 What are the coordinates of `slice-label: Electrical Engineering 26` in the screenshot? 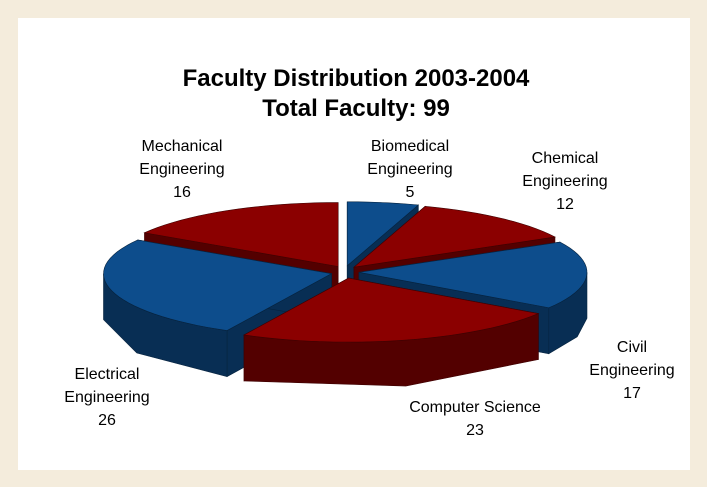 It's located at (107, 397).